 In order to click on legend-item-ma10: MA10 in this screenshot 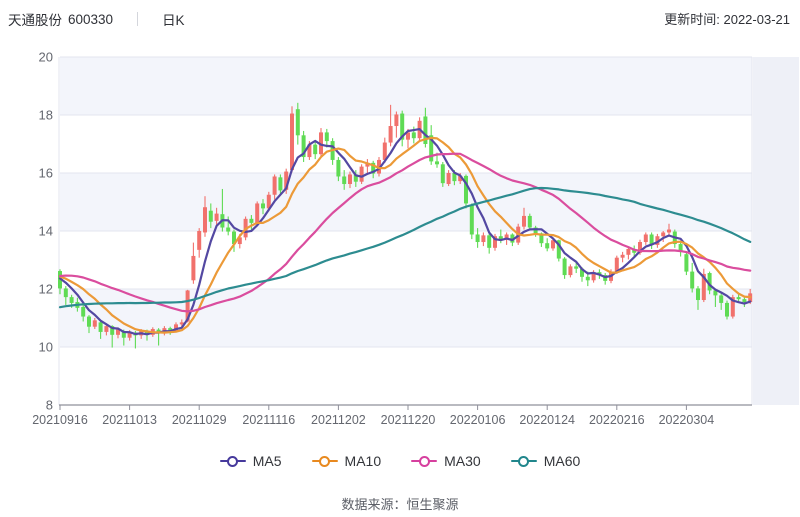, I will do `click(346, 461)`.